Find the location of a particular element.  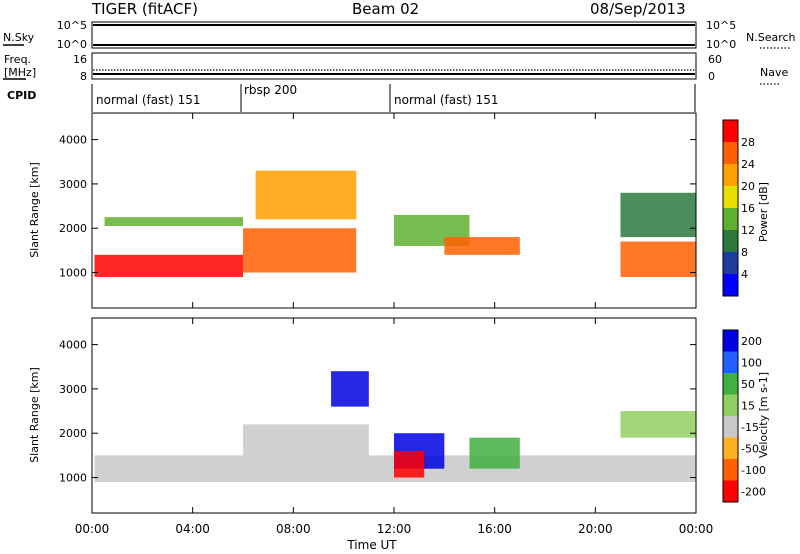

nsky-tick-bottom: 10^0 is located at coordinates (72, 44).